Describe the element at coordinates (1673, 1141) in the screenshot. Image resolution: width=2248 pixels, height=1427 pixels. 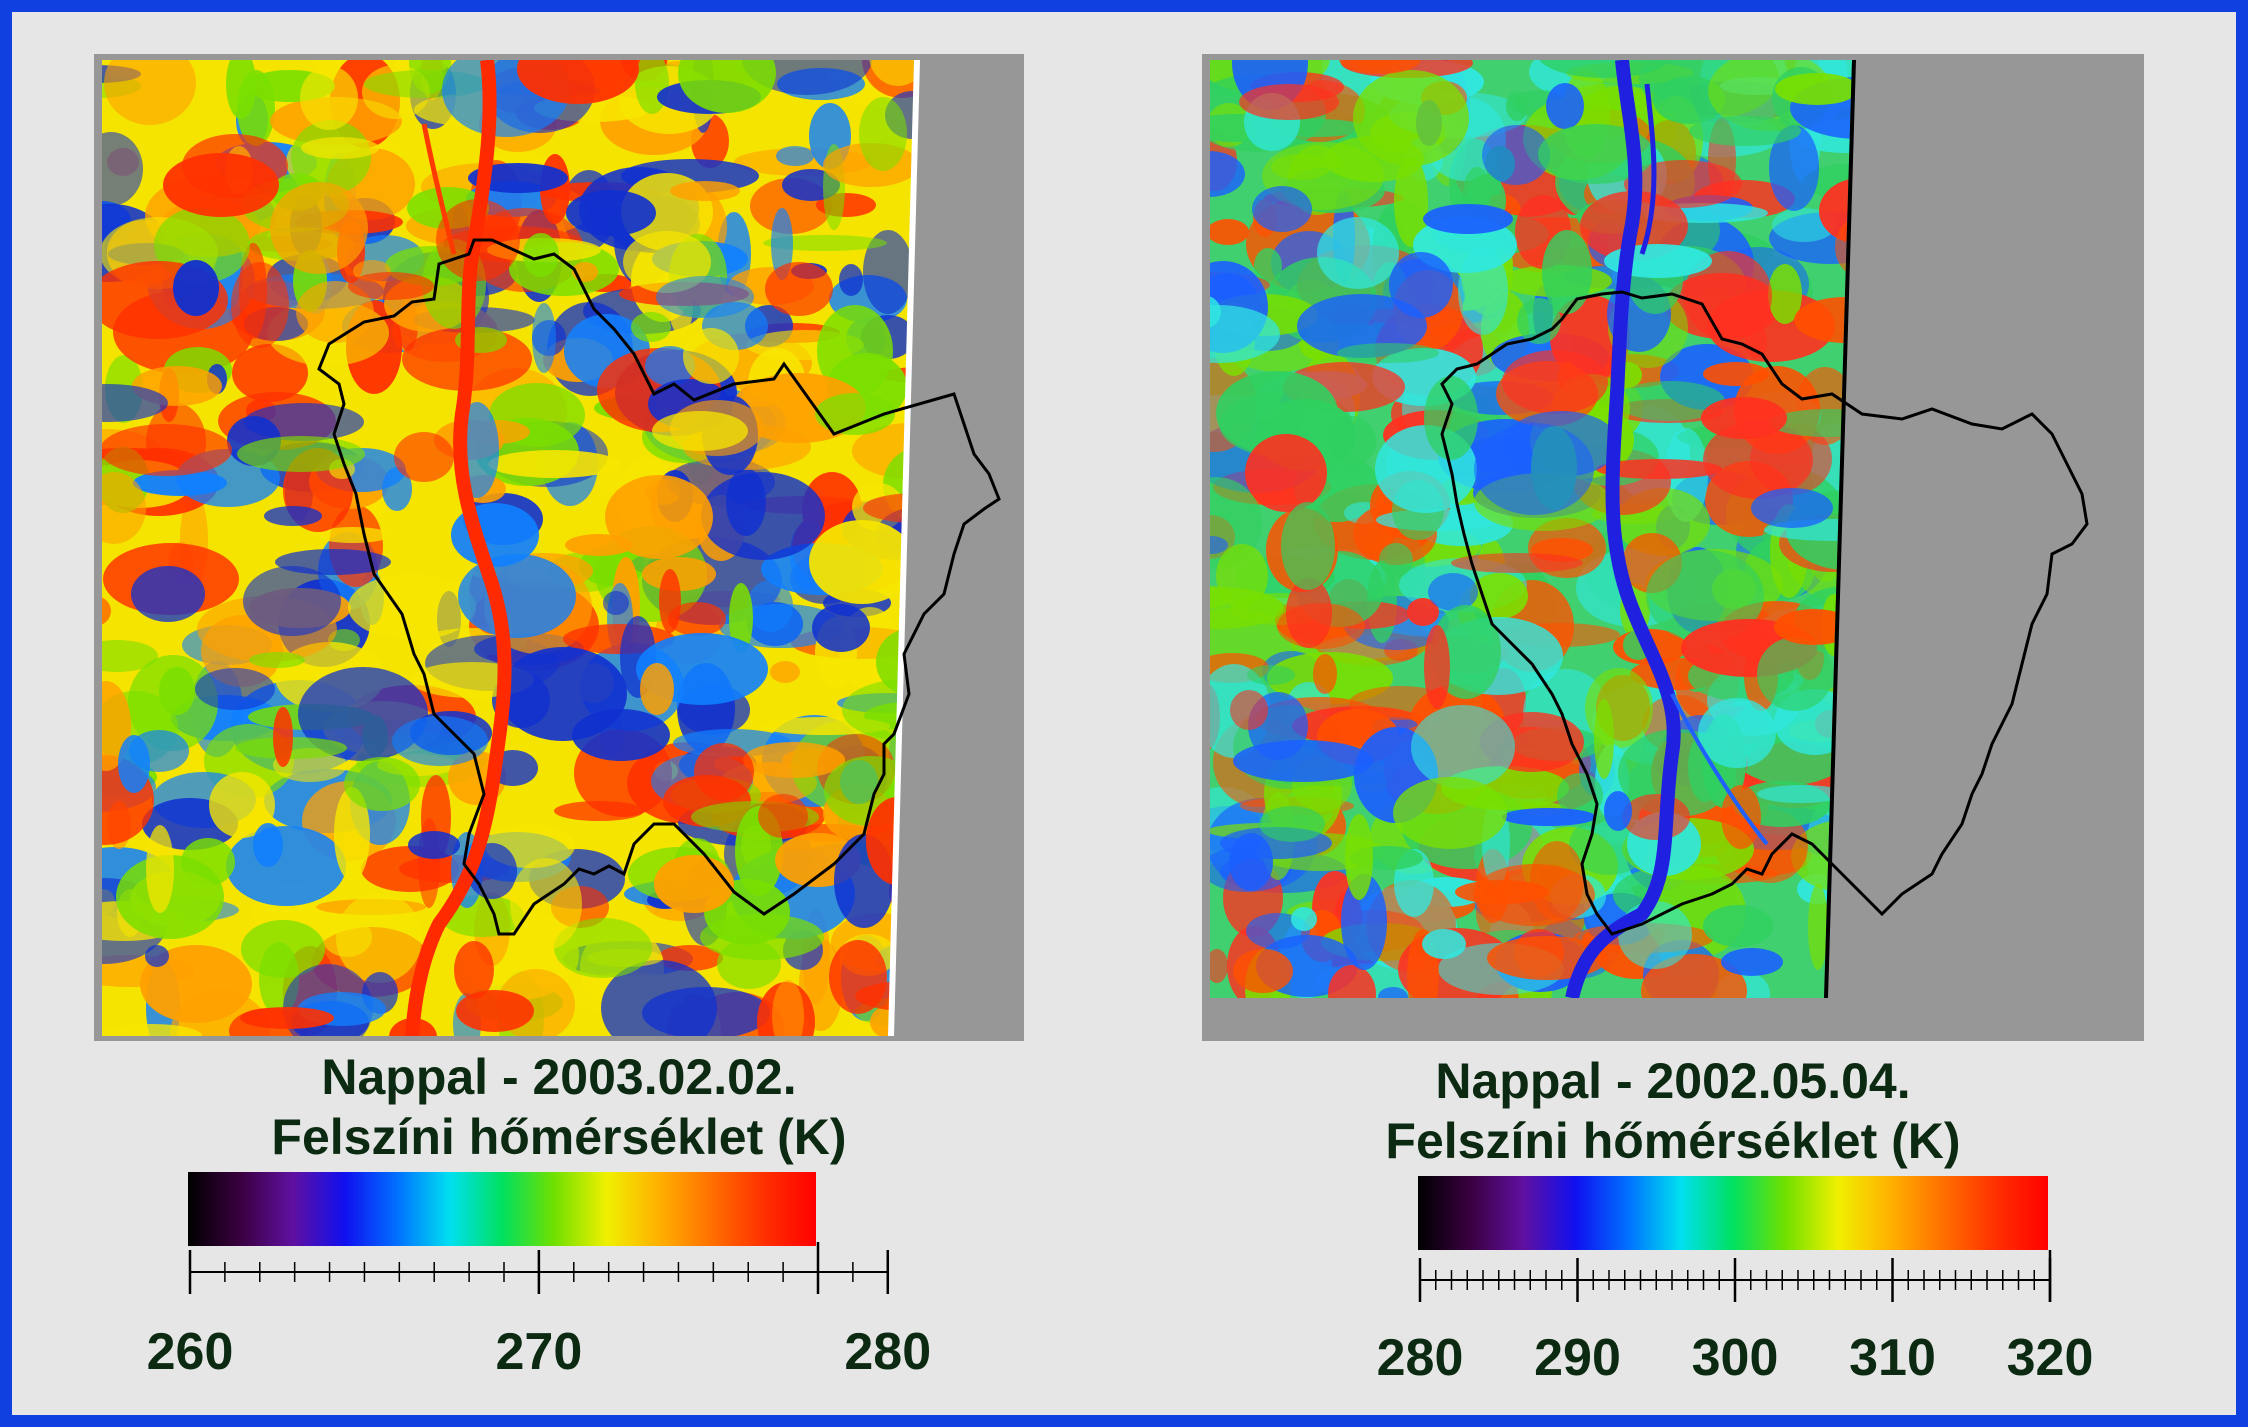
I see `map-subtitle-right: Felszíni hőmérséklet (K)` at that location.